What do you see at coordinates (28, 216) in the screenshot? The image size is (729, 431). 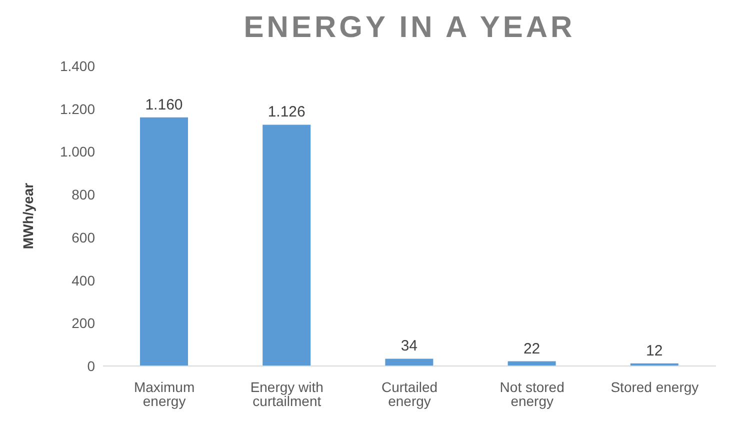 I see `y-axis-title: MWh/year` at bounding box center [28, 216].